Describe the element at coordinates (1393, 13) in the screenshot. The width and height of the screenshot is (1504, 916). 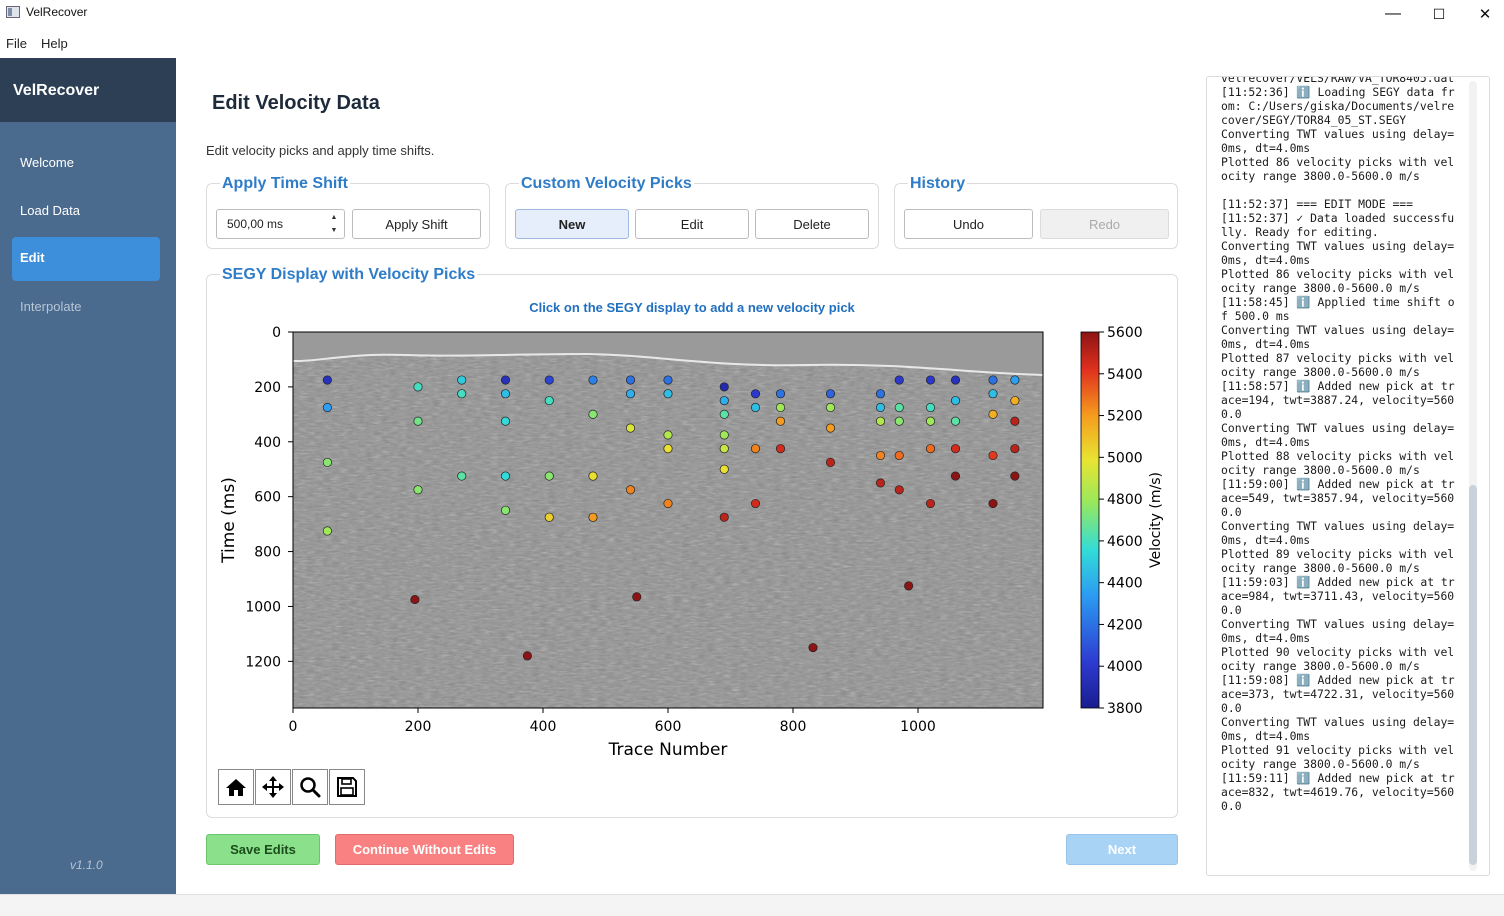
I see `minimize-button: —` at that location.